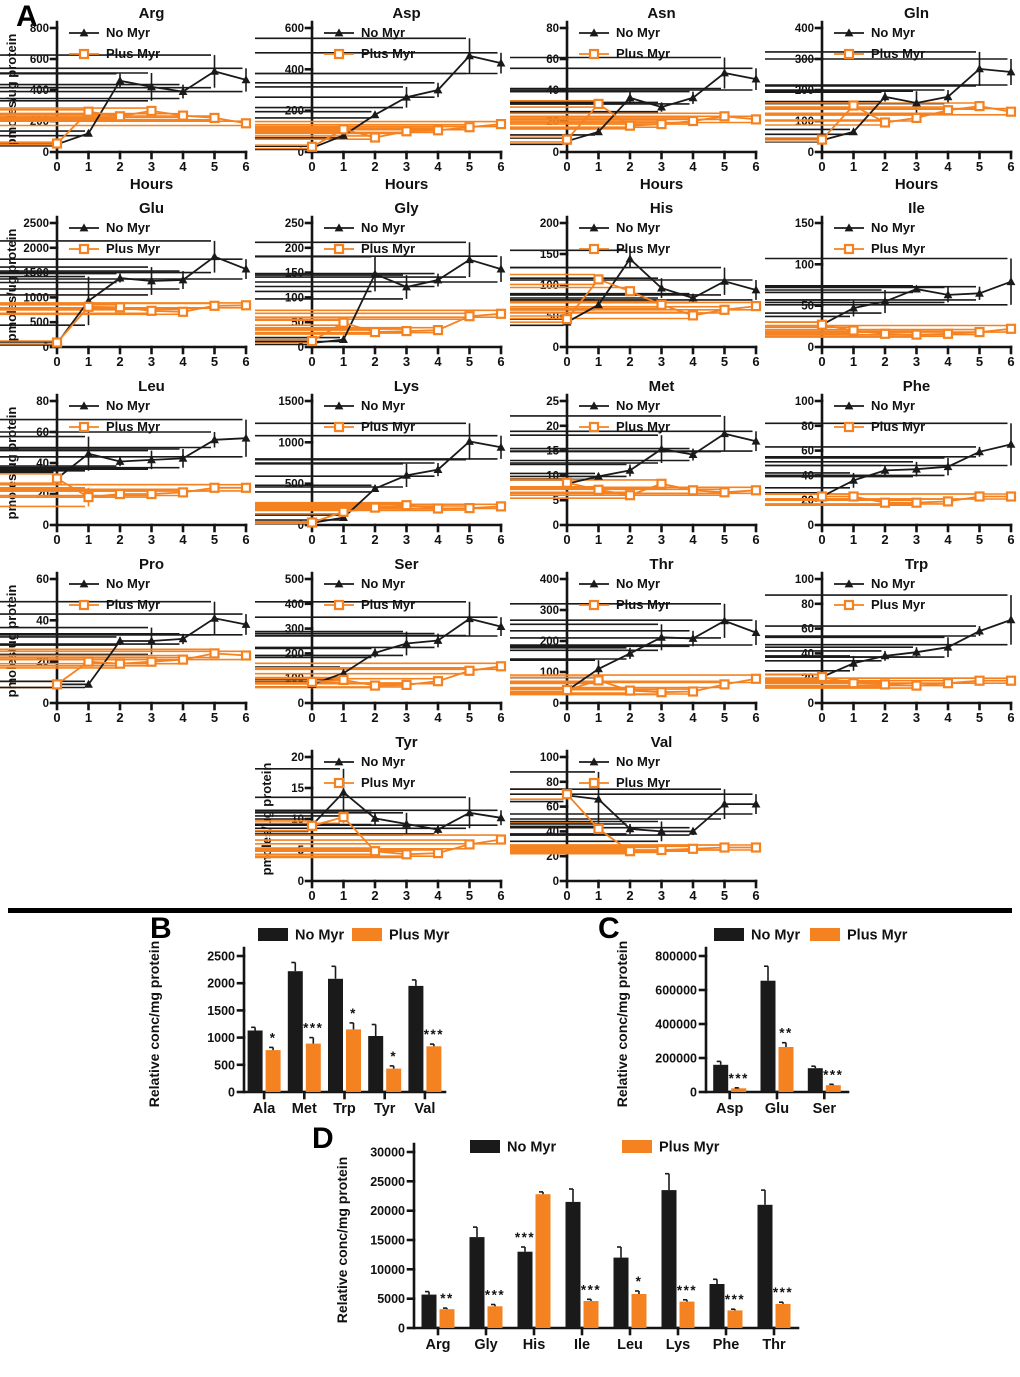 The image size is (1020, 1377). Describe the element at coordinates (152, 13) in the screenshot. I see `chart-title: Arg` at that location.